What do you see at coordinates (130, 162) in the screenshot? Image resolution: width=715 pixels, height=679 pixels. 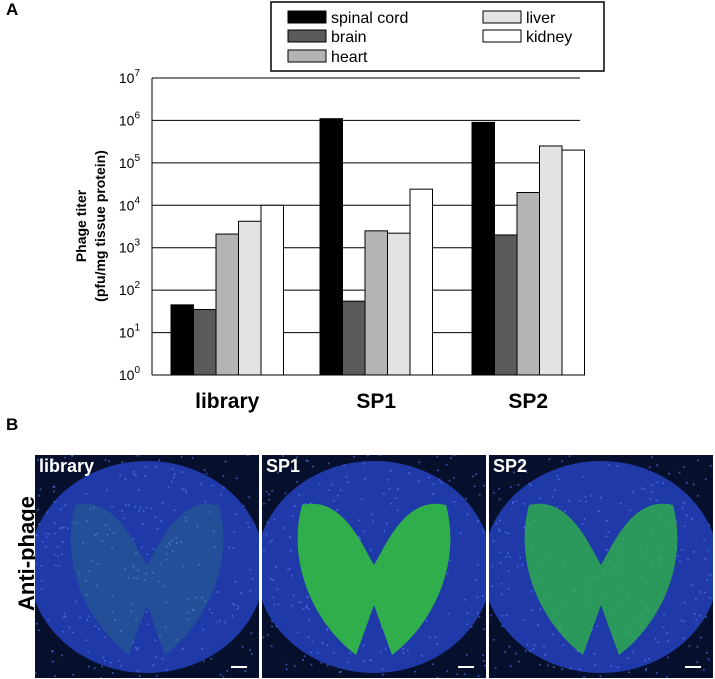 I see `y-tick-label-5: 105` at bounding box center [130, 162].